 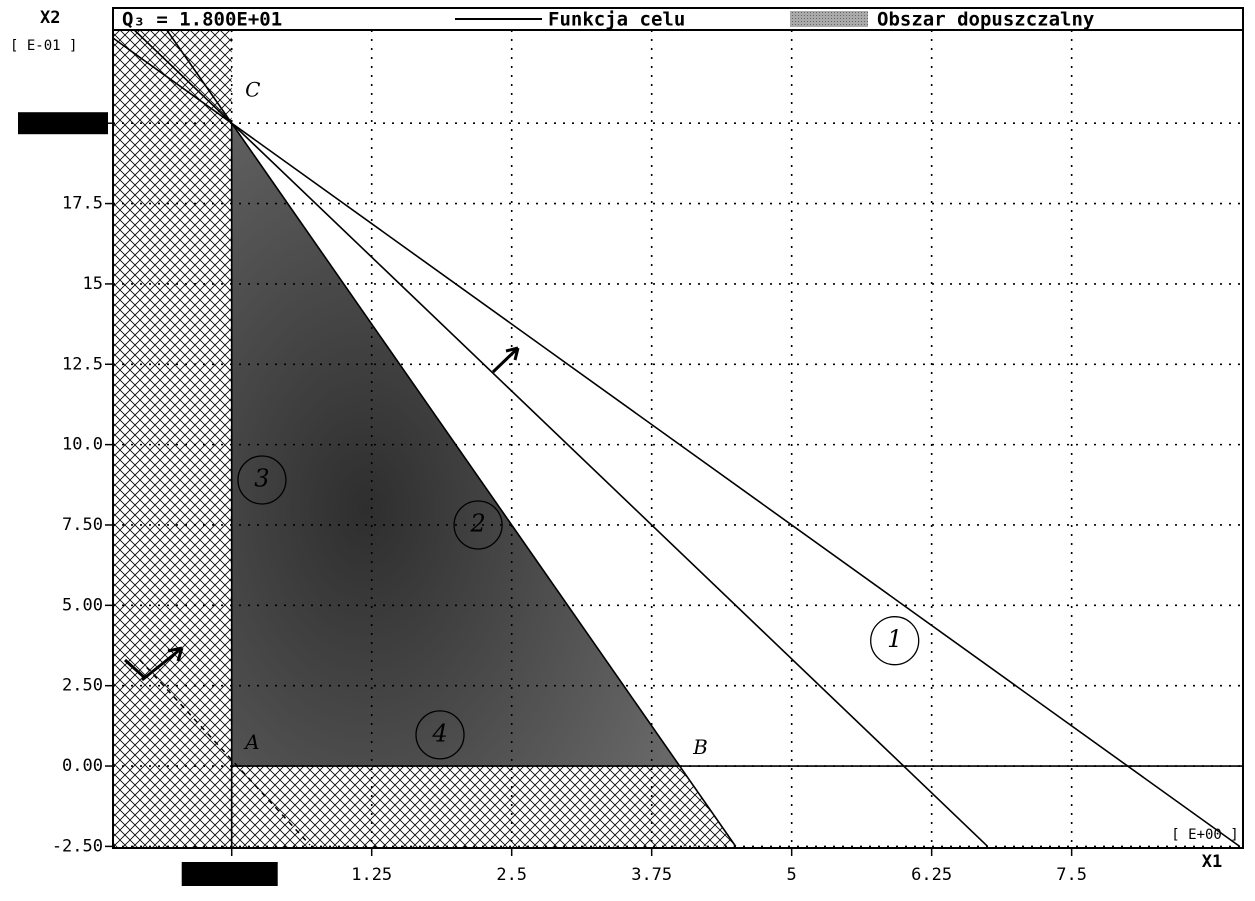 I want to click on legend-label: Funkcja celu, so click(x=616, y=20).